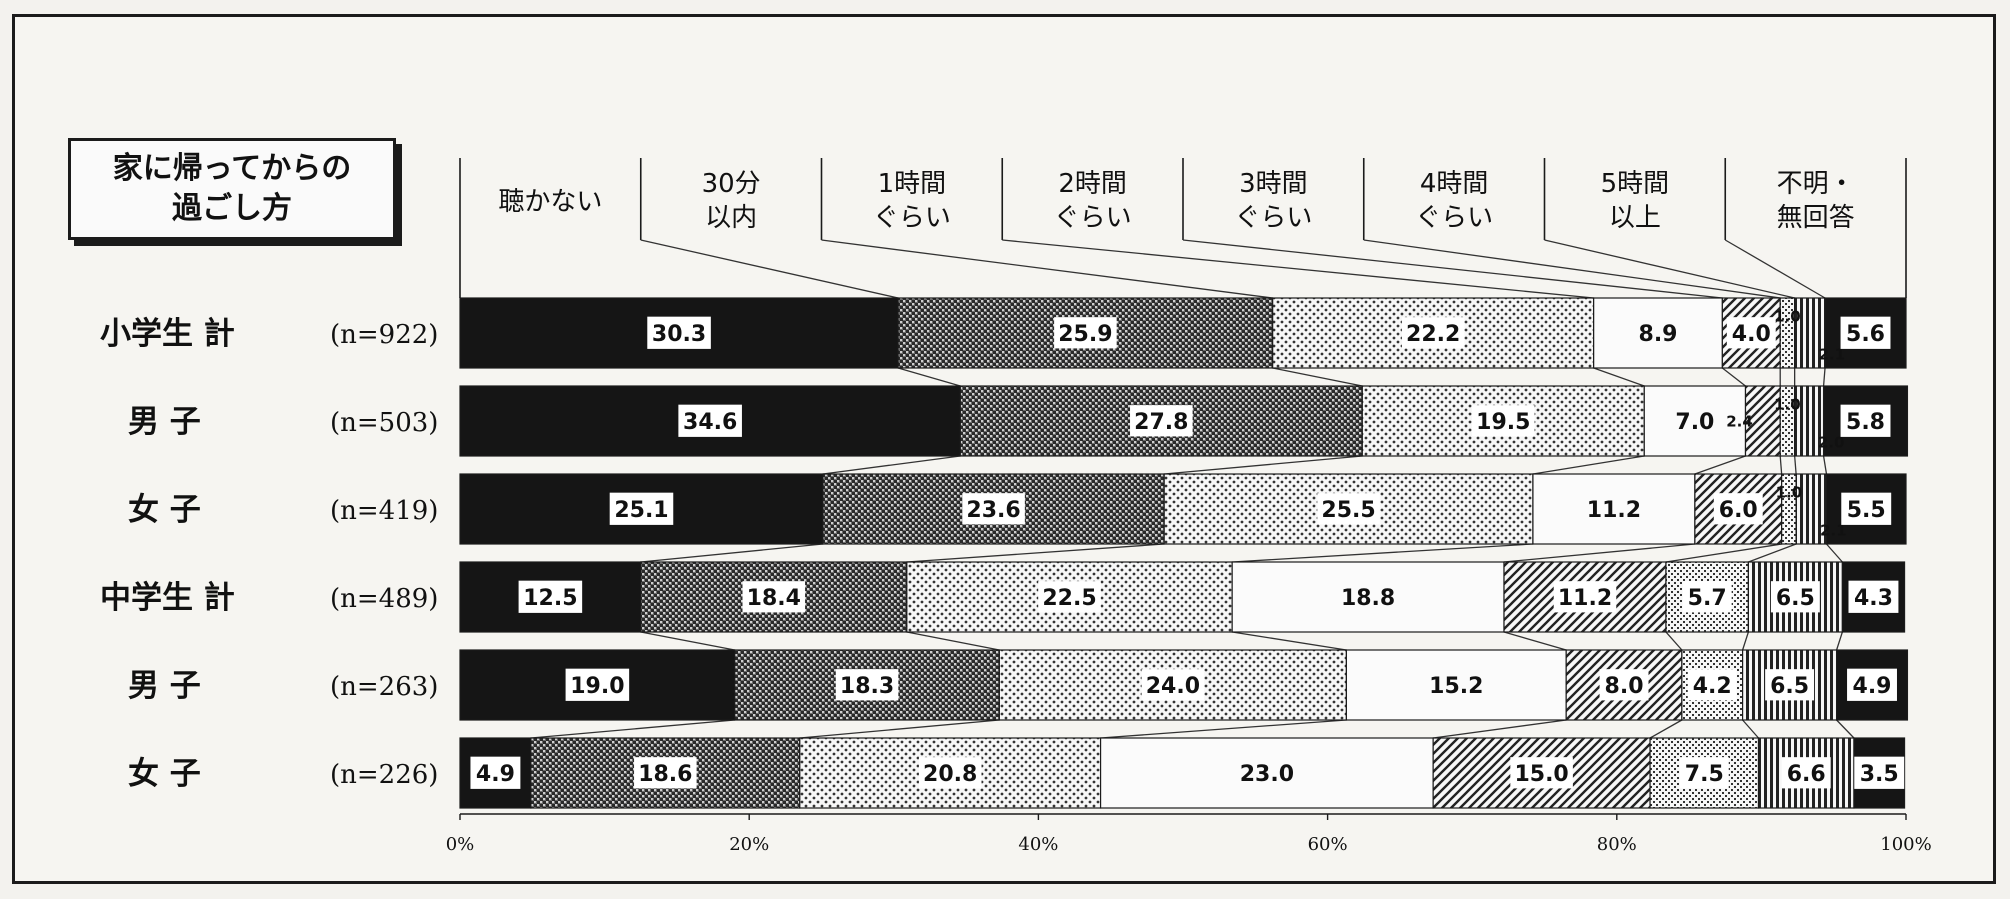 The image size is (2010, 899). Describe the element at coordinates (1658, 334) in the screenshot. I see `value-label: 8.9` at that location.